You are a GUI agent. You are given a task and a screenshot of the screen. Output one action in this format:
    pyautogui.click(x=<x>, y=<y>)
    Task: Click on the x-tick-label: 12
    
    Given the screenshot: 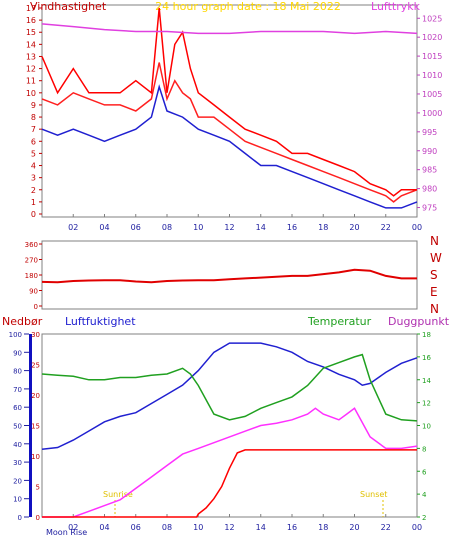 What is the action you would take?
    pyautogui.click(x=229, y=227)
    